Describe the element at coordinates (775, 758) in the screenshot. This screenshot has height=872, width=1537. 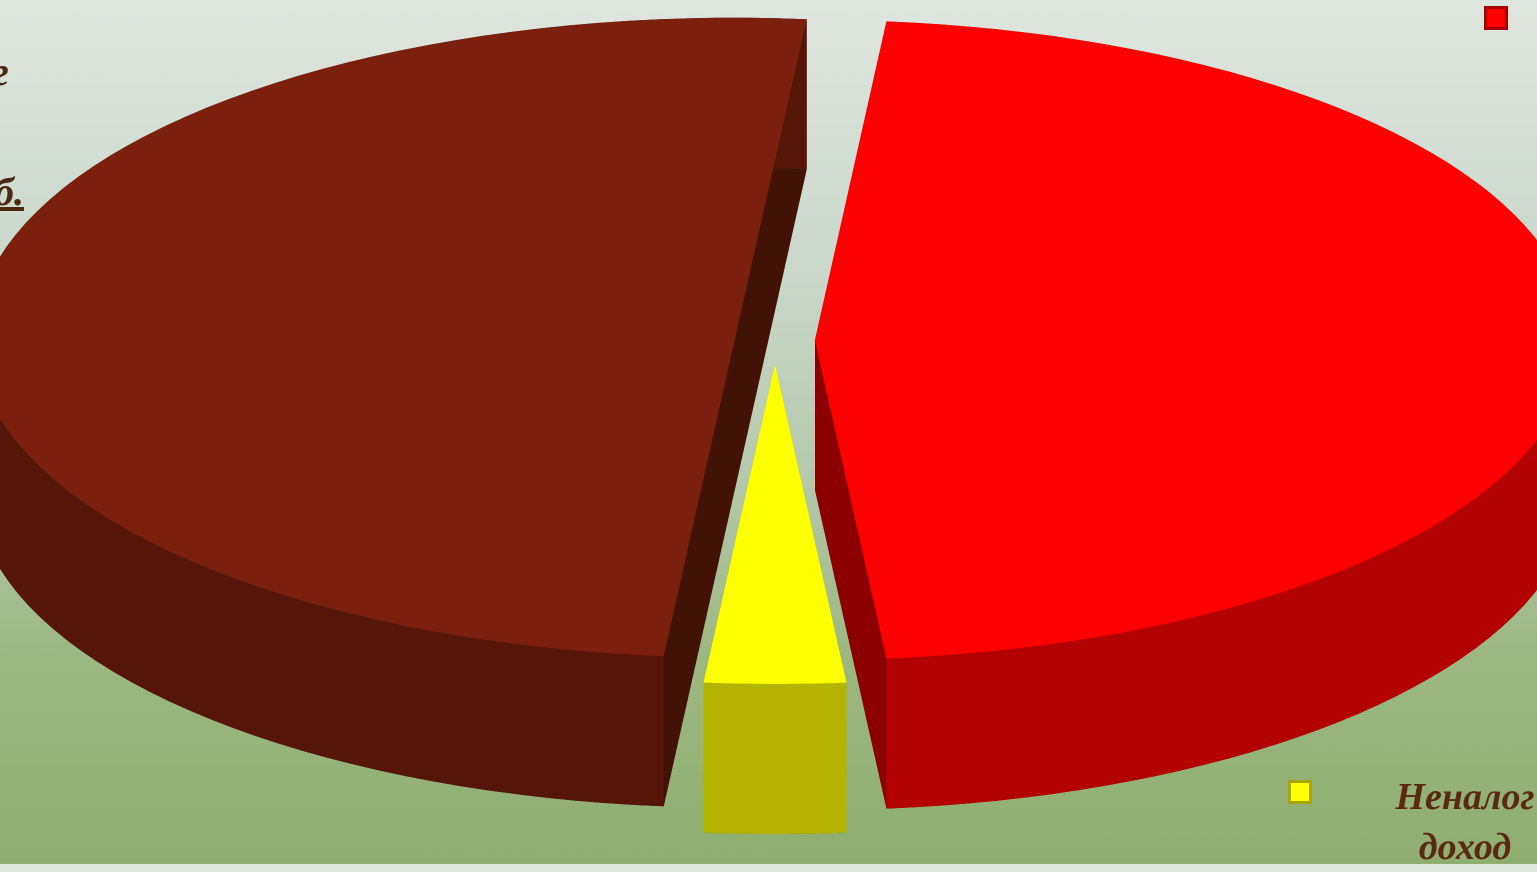
I see `slice-side` at that location.